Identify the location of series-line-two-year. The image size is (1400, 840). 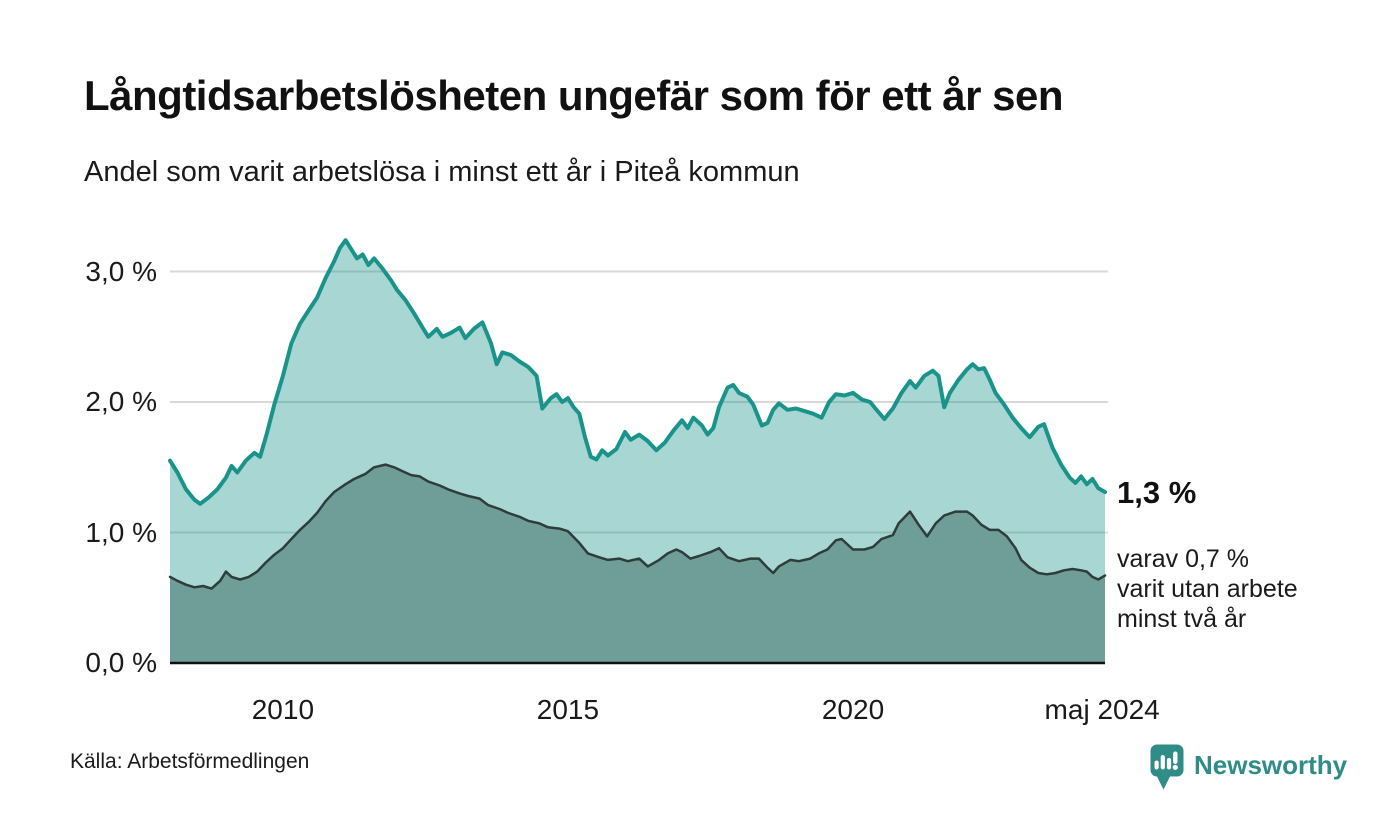
(637, 526).